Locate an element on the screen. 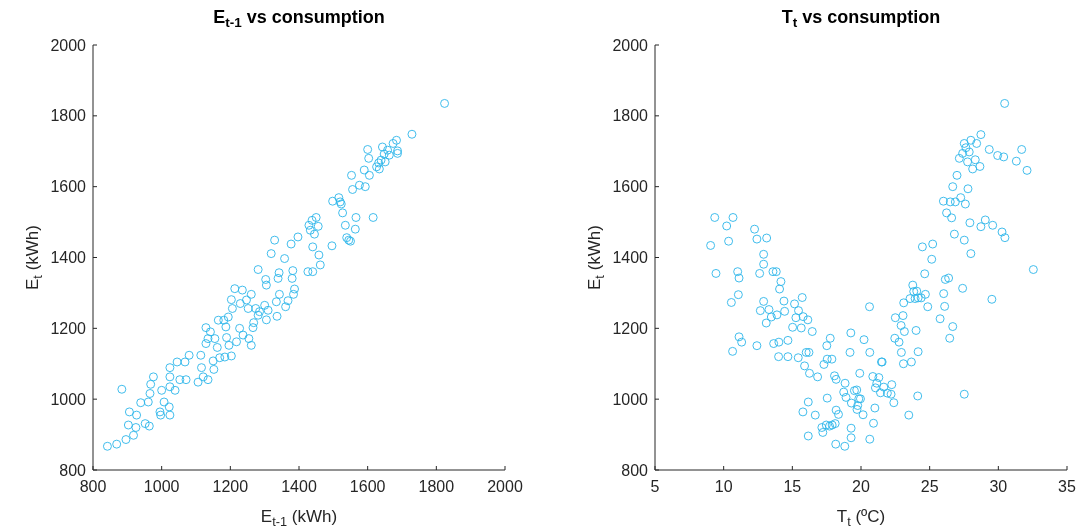 The height and width of the screenshot is (531, 1081). x-tick-label: 35 is located at coordinates (1067, 486).